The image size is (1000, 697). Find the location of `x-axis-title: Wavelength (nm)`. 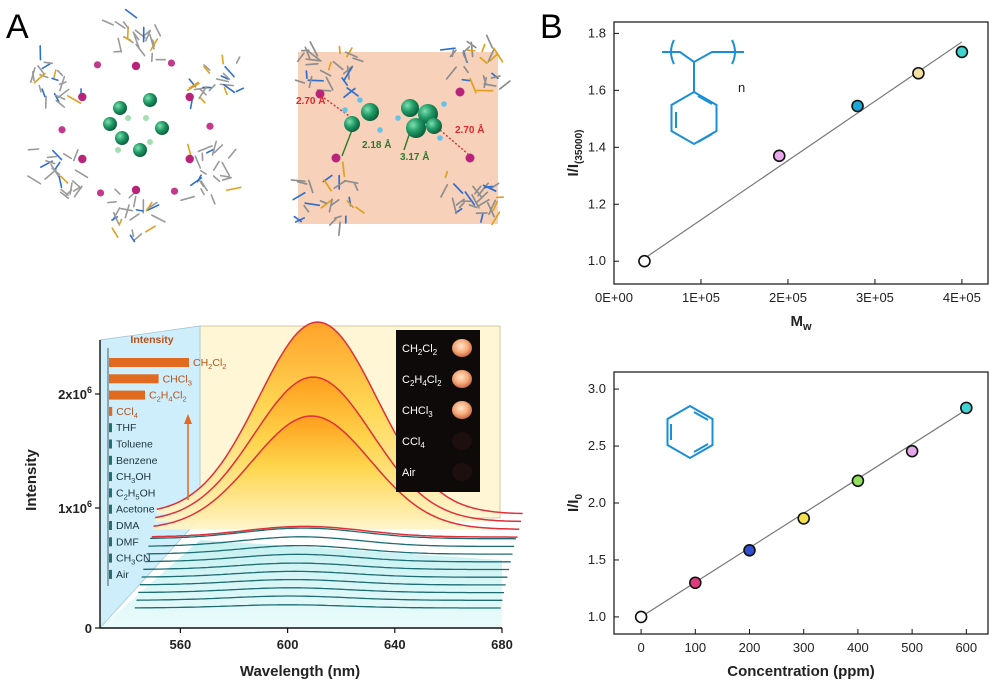

x-axis-title: Wavelength (nm) is located at coordinates (300, 671).